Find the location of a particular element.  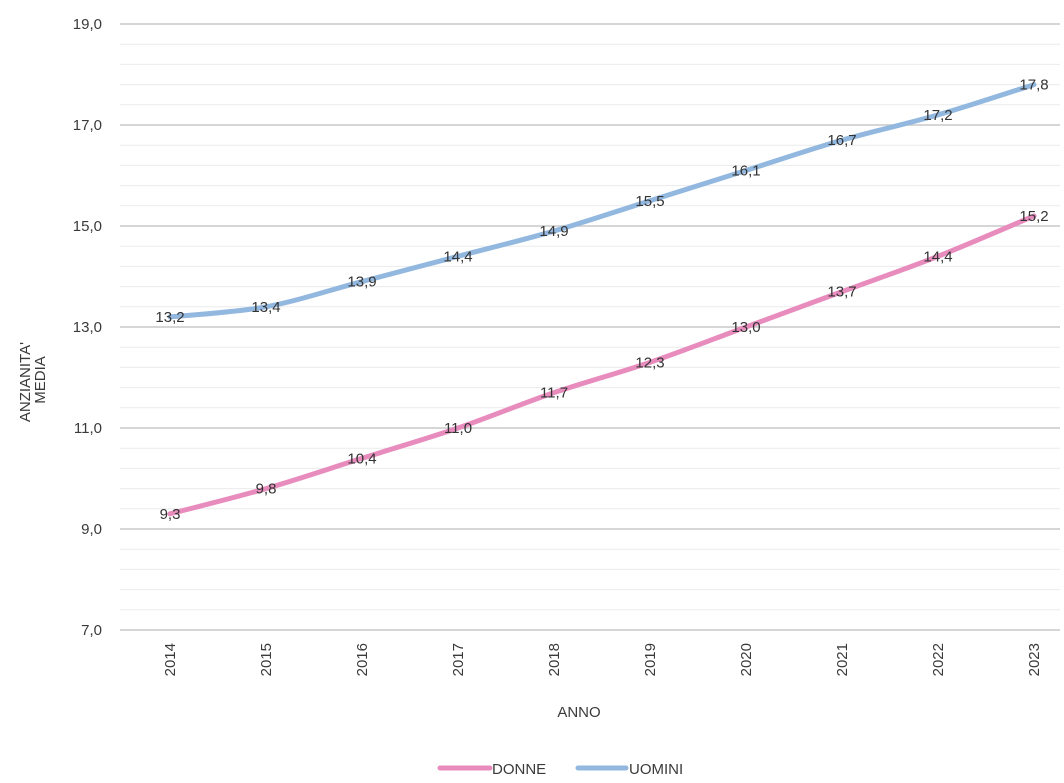

y-tick-label: 15,0 is located at coordinates (87, 226).